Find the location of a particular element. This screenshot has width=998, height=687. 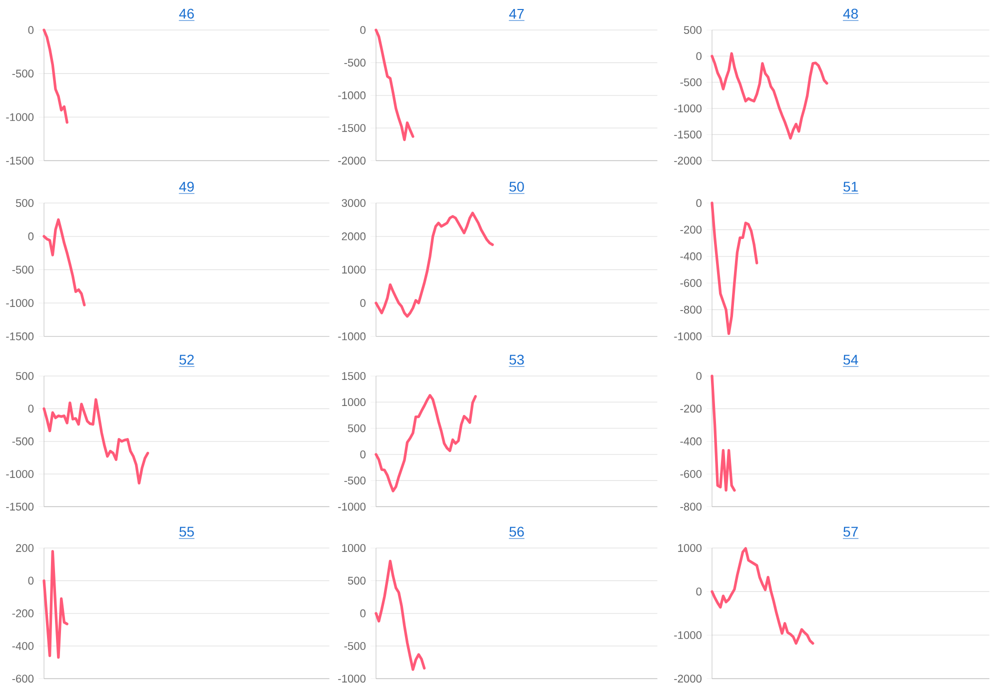

chart-title: 55 is located at coordinates (186, 531).